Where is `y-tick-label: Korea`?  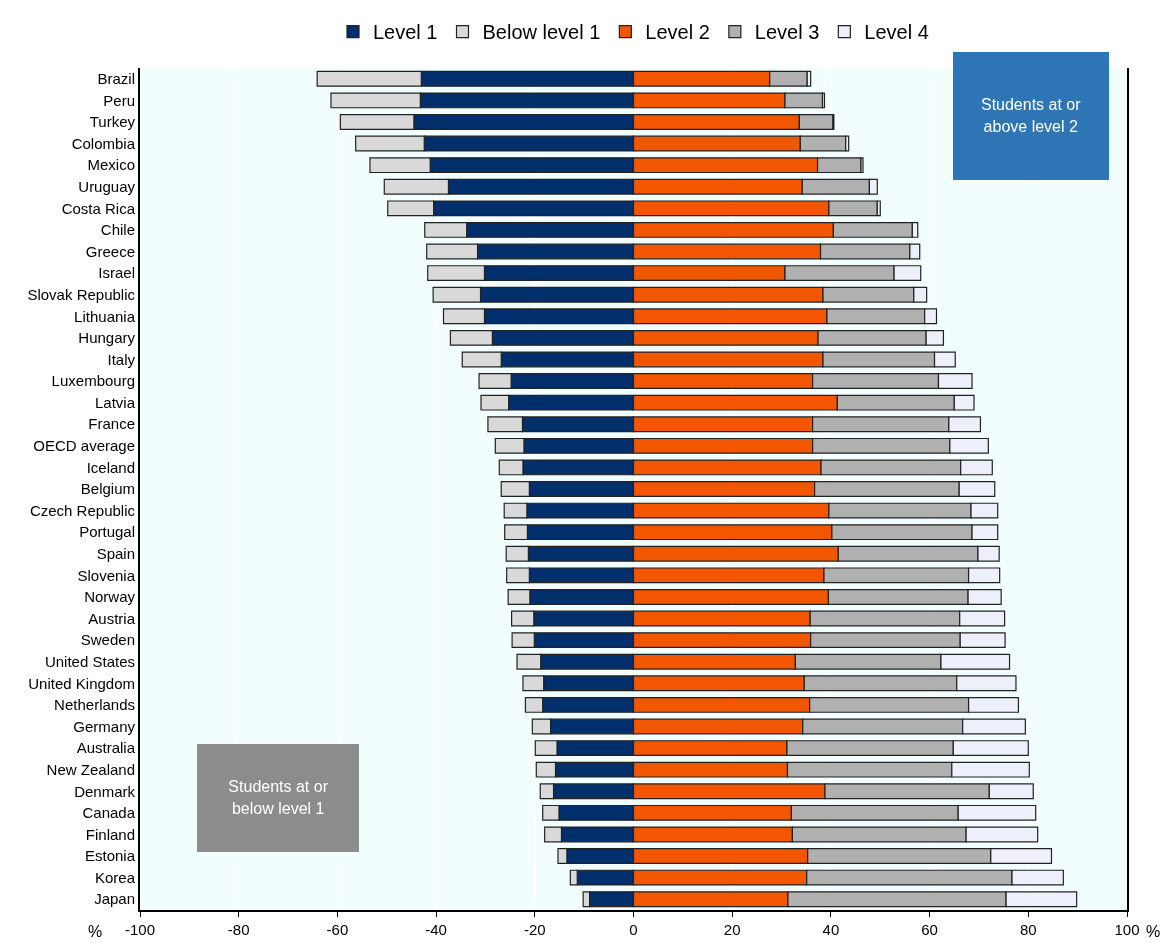 y-tick-label: Korea is located at coordinates (115, 877).